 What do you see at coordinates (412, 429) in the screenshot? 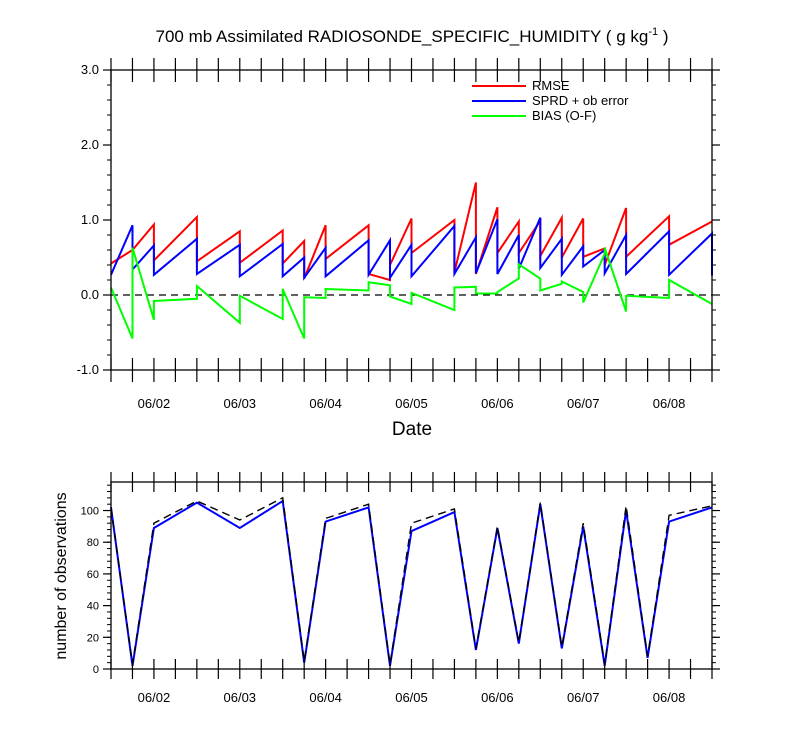
I see `x-axis-label: Date` at bounding box center [412, 429].